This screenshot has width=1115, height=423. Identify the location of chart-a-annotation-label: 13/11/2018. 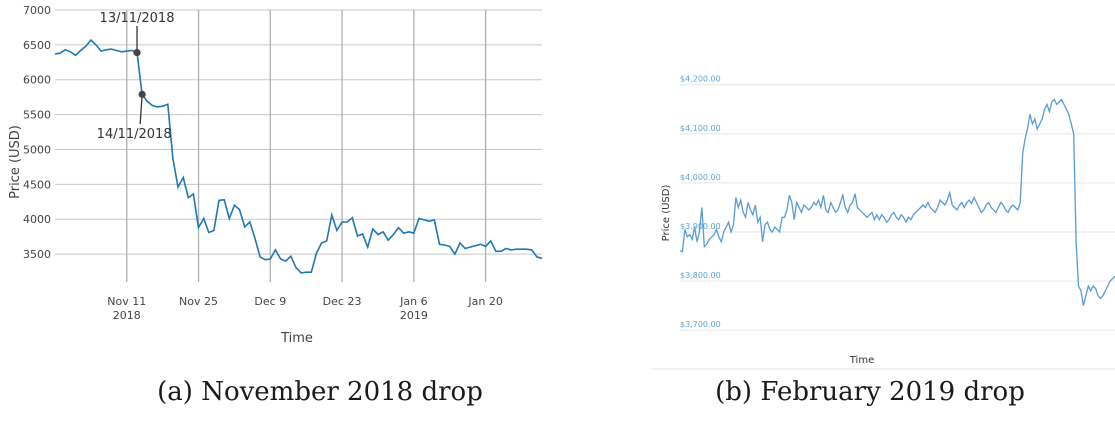
(137, 18).